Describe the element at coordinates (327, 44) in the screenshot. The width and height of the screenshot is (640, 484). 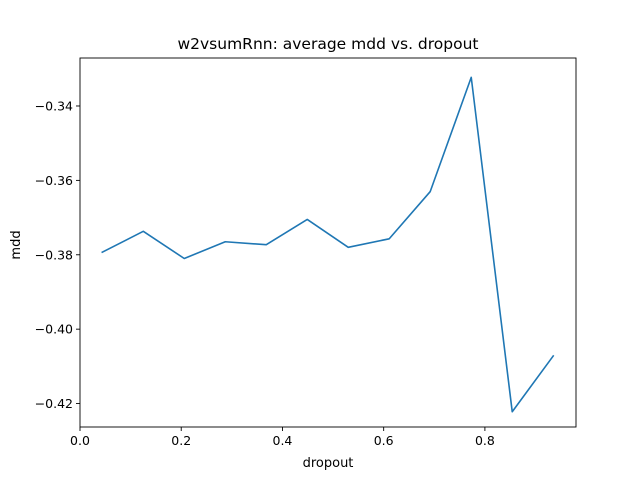
I see `chart-title: w2vsumRnn: average mdd vs. dropout` at that location.